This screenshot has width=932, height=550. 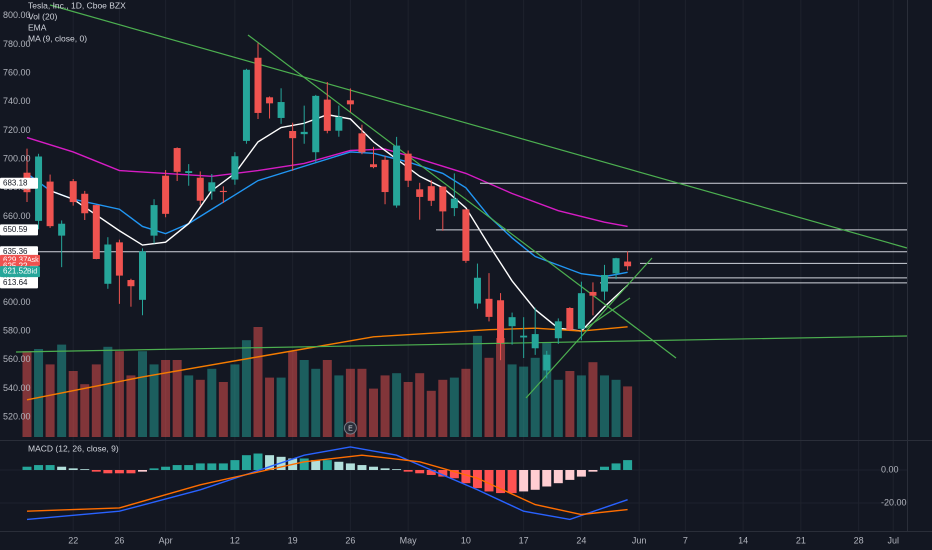 What do you see at coordinates (15, 182) in the screenshot?
I see `level-tag: 683.18` at bounding box center [15, 182].